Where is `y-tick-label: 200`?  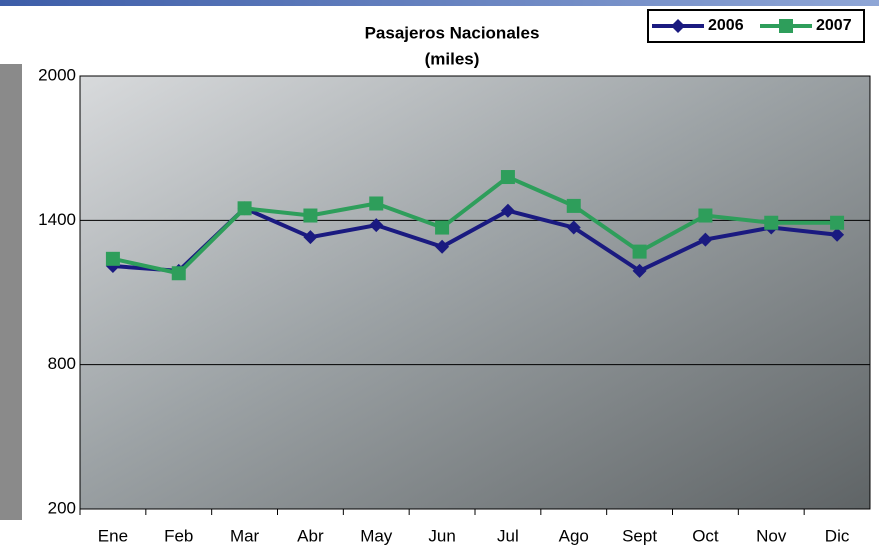
y-tick-label: 200 is located at coordinates (62, 507).